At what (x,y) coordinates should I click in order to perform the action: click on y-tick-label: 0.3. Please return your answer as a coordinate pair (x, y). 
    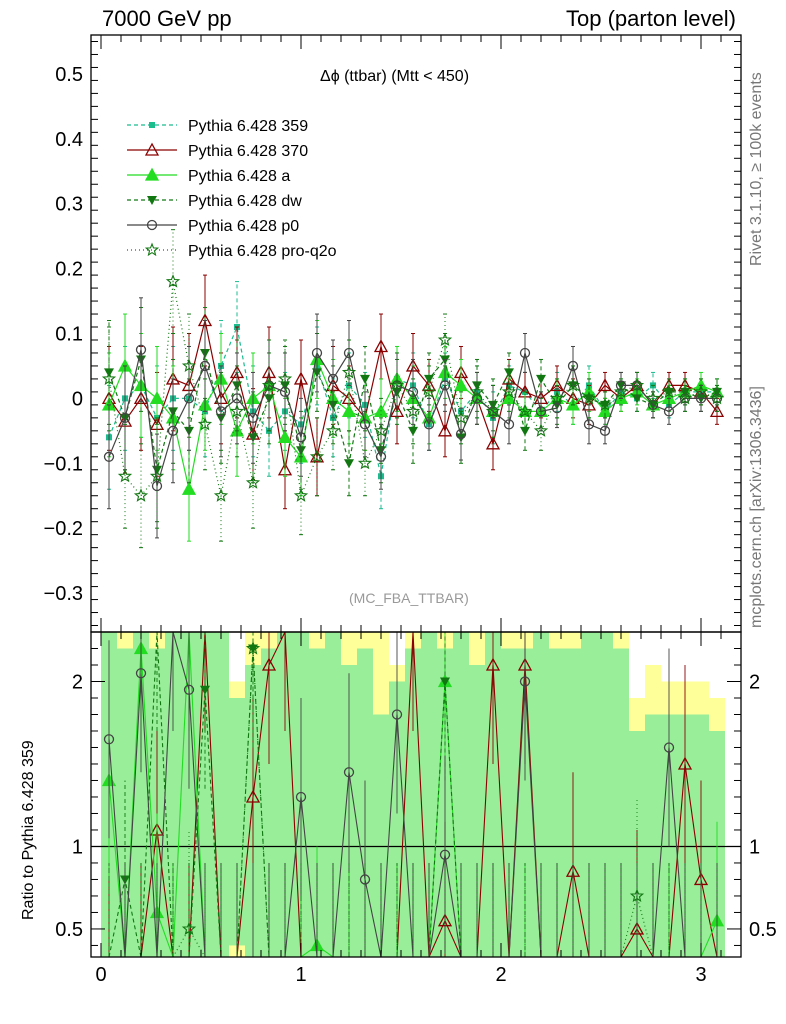
    Looking at the image, I should click on (69, 205).